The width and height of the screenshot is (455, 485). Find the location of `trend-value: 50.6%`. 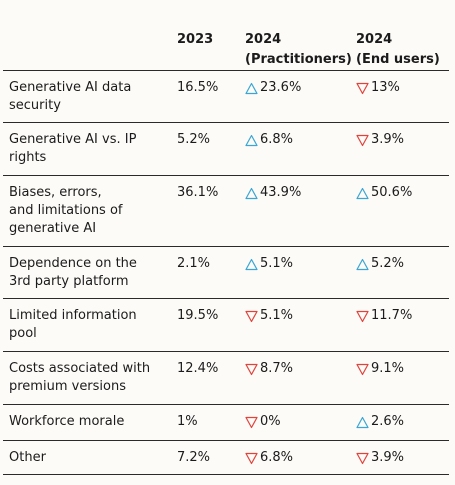

trend-value: 50.6% is located at coordinates (384, 193).